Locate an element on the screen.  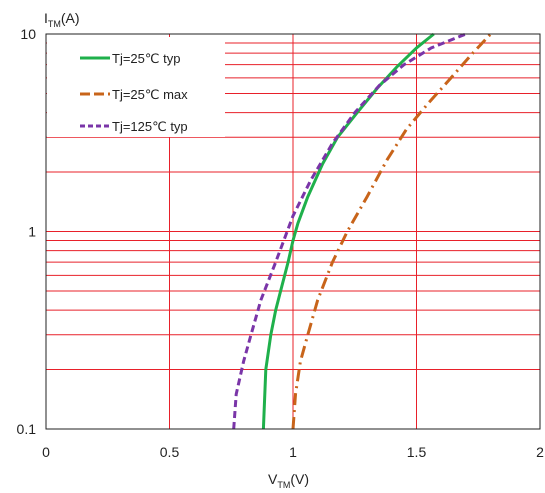
y-axis-label: ITM(A) is located at coordinates (62, 19).